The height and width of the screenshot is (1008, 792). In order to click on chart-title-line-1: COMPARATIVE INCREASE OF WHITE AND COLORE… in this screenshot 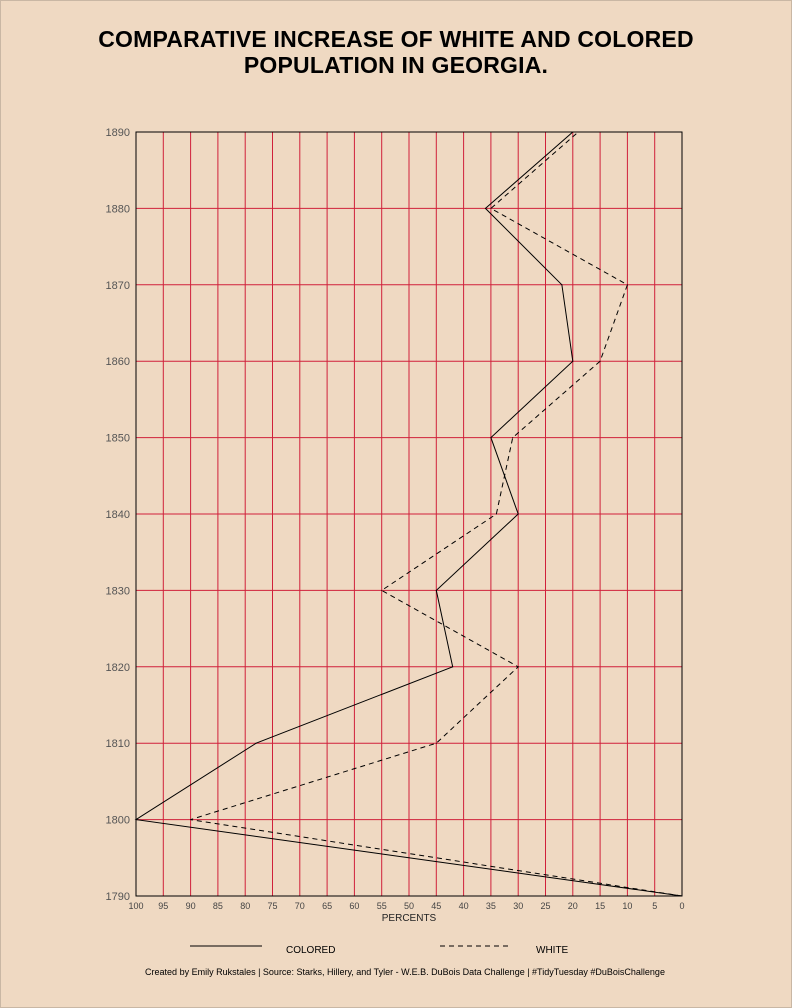, I will do `click(396, 39)`.